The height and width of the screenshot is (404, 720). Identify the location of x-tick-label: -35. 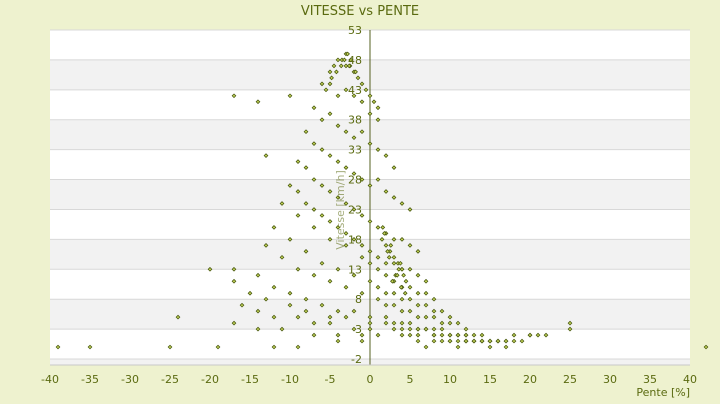
(90, 379).